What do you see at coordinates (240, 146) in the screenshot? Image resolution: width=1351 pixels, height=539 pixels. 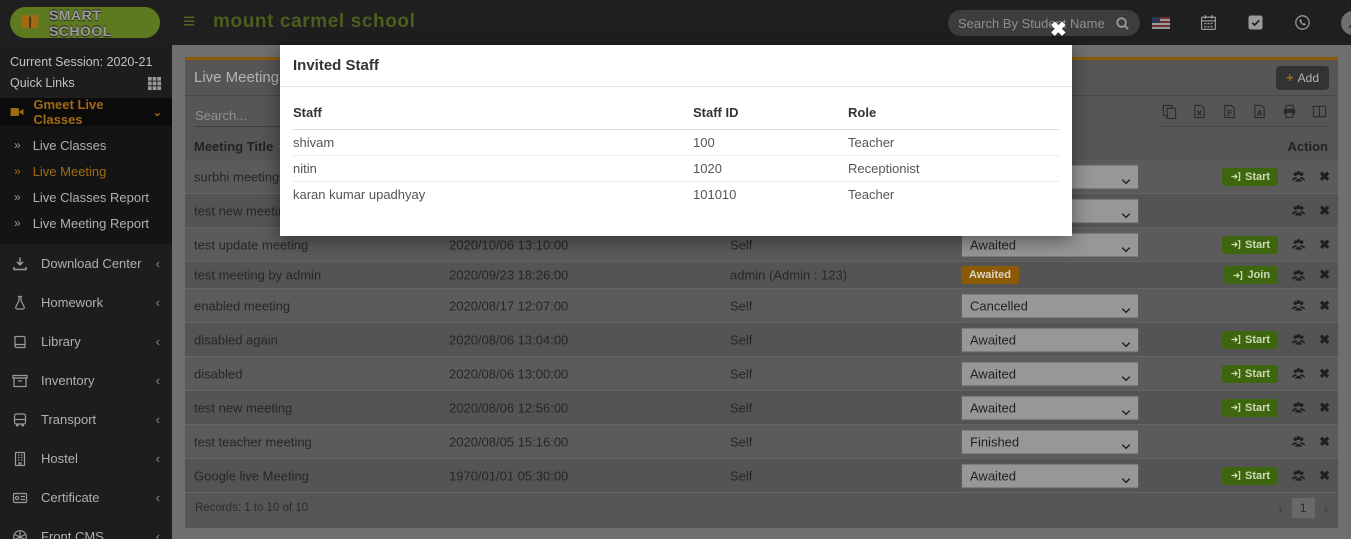 I see `column-header-meeting-title: Meeting Title ▼` at bounding box center [240, 146].